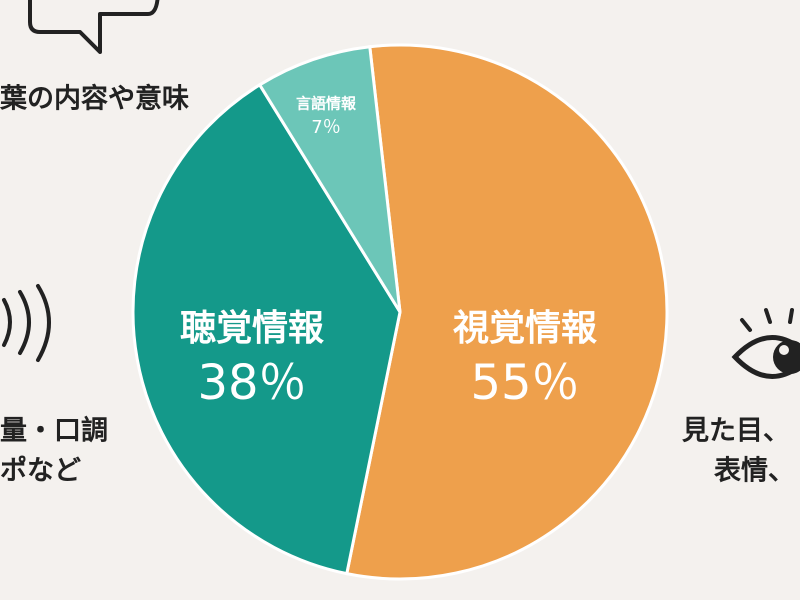 This screenshot has height=600, width=800. I want to click on slice-label: 言語情報, so click(326, 104).